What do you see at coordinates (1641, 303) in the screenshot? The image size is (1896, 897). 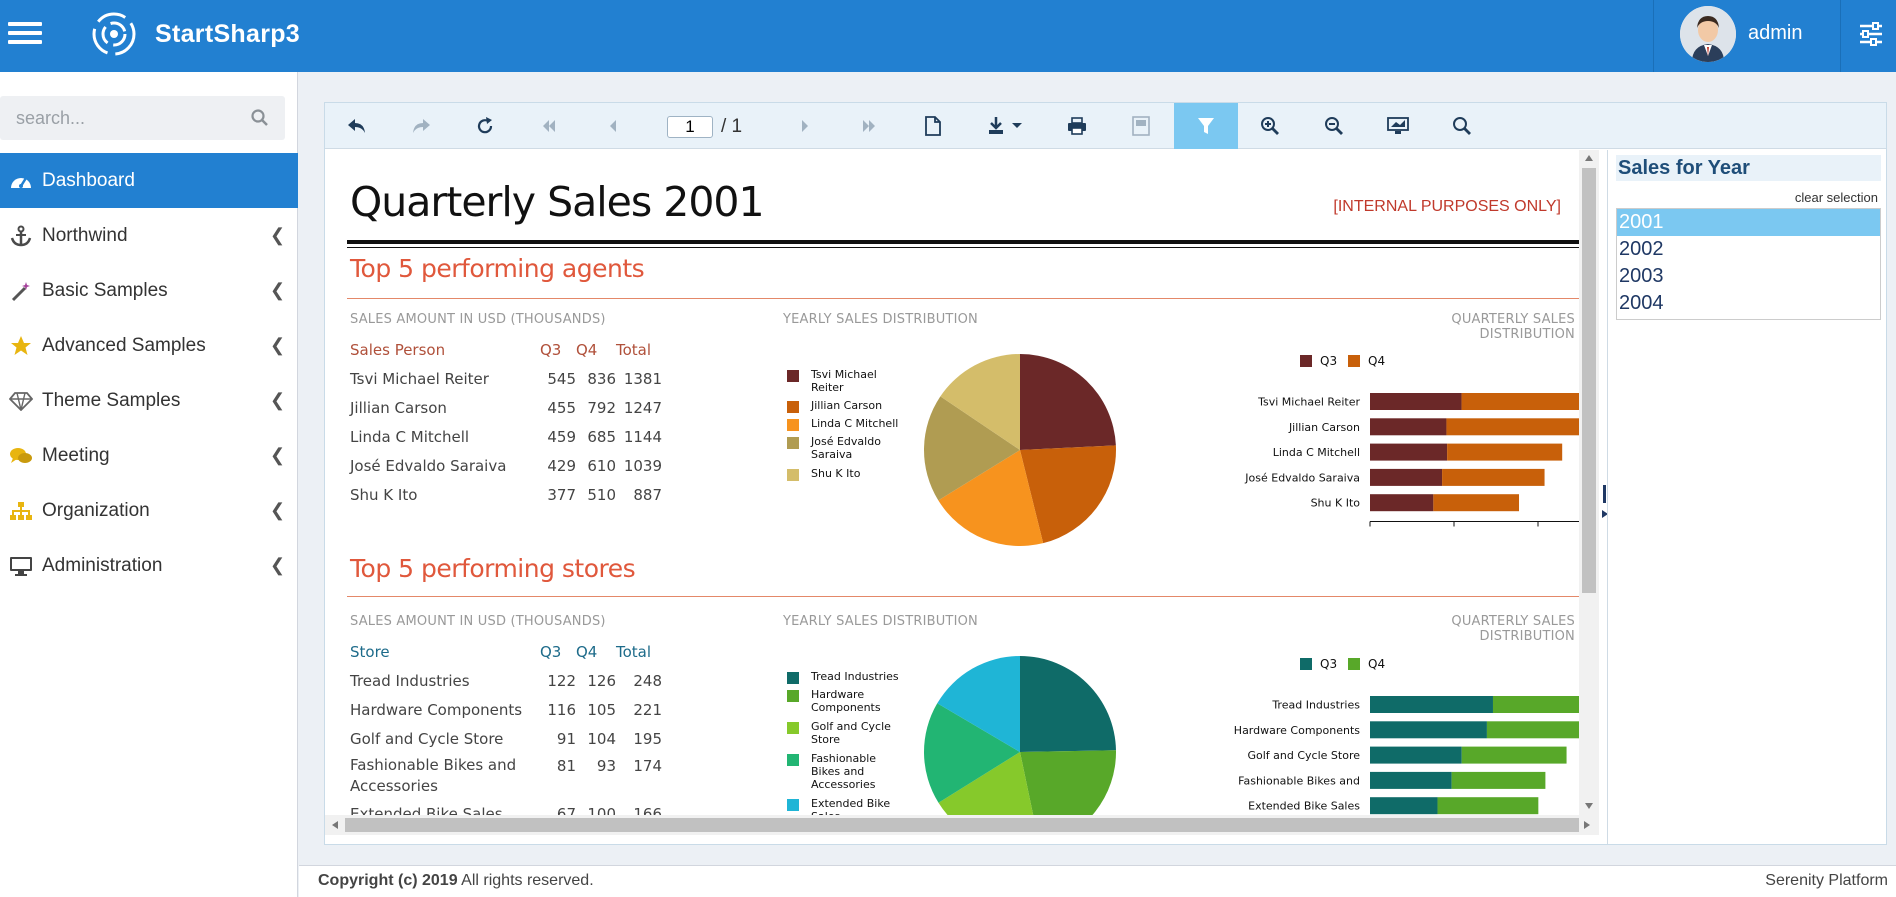 I see `year-option: 2004` at bounding box center [1641, 303].